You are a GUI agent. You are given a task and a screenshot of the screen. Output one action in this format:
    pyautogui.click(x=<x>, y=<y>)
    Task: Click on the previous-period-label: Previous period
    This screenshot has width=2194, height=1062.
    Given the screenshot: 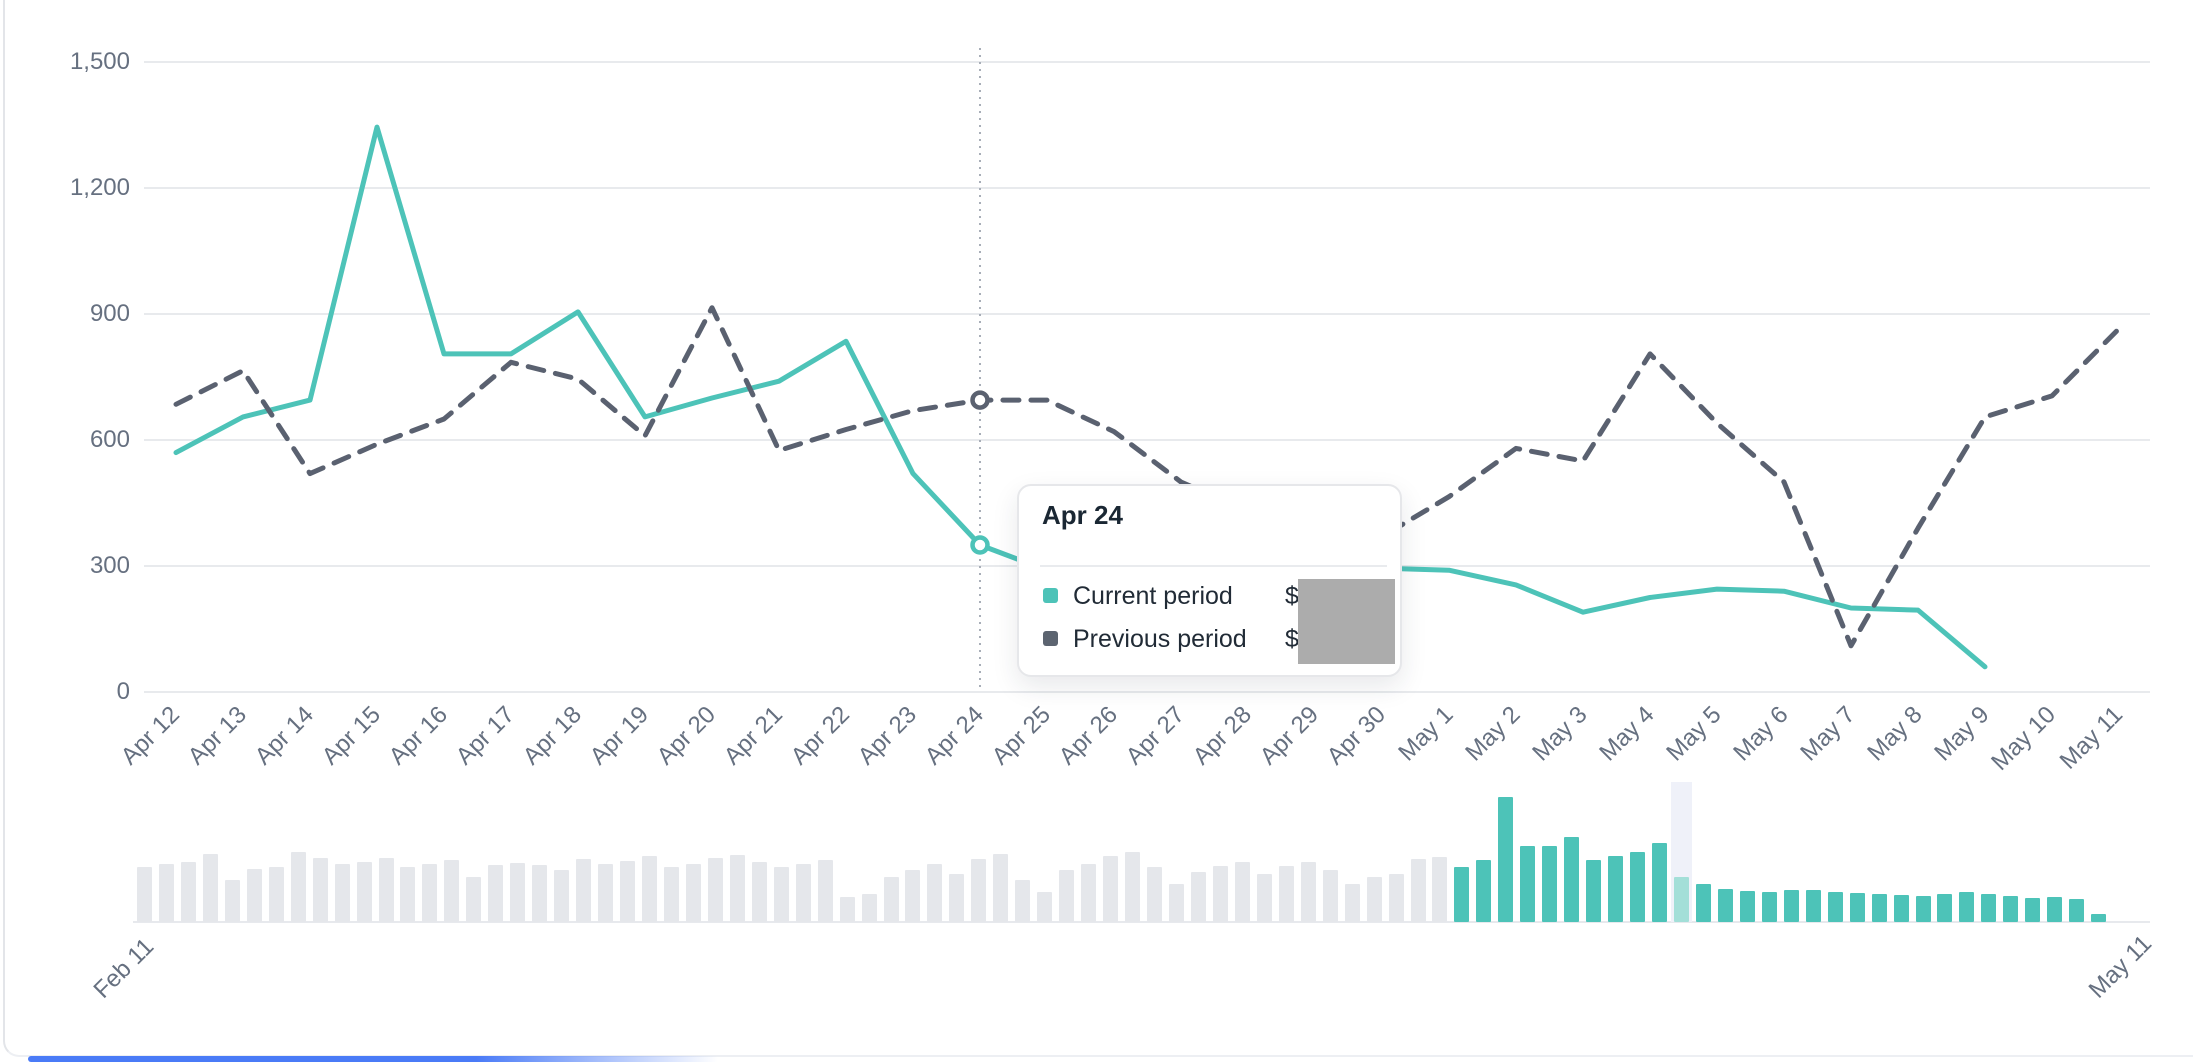 What is the action you would take?
    pyautogui.click(x=1160, y=639)
    